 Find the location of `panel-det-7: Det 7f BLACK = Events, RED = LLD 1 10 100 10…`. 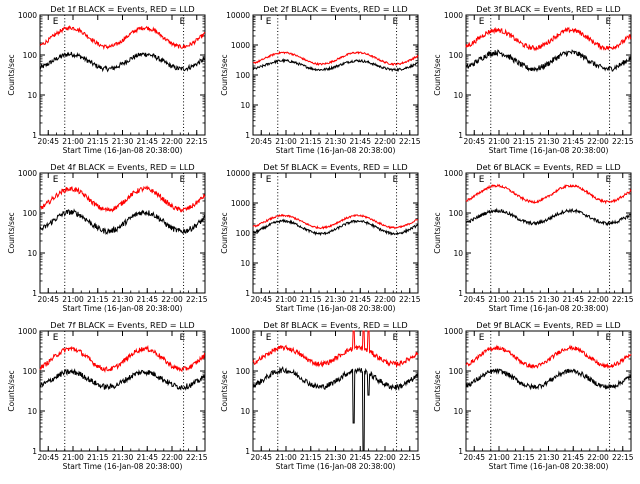

panel-det-7: Det 7f BLACK = Events, RED = LLD 1 10 100 10… is located at coordinates (107, 395).